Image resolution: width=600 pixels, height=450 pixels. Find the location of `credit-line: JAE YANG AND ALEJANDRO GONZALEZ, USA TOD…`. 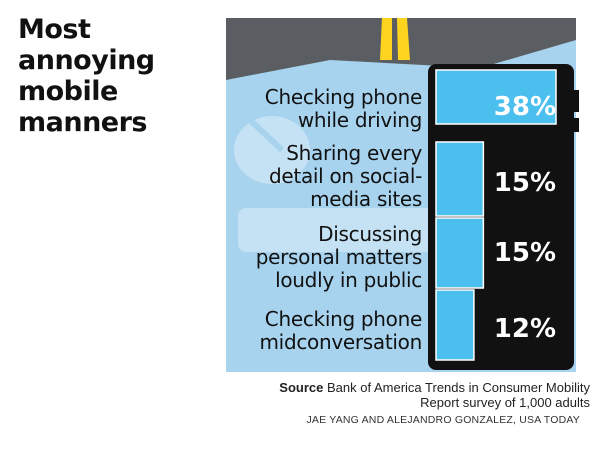

credit-line: JAE YANG AND ALEJANDRO GONZALEZ, USA TOD… is located at coordinates (443, 420).